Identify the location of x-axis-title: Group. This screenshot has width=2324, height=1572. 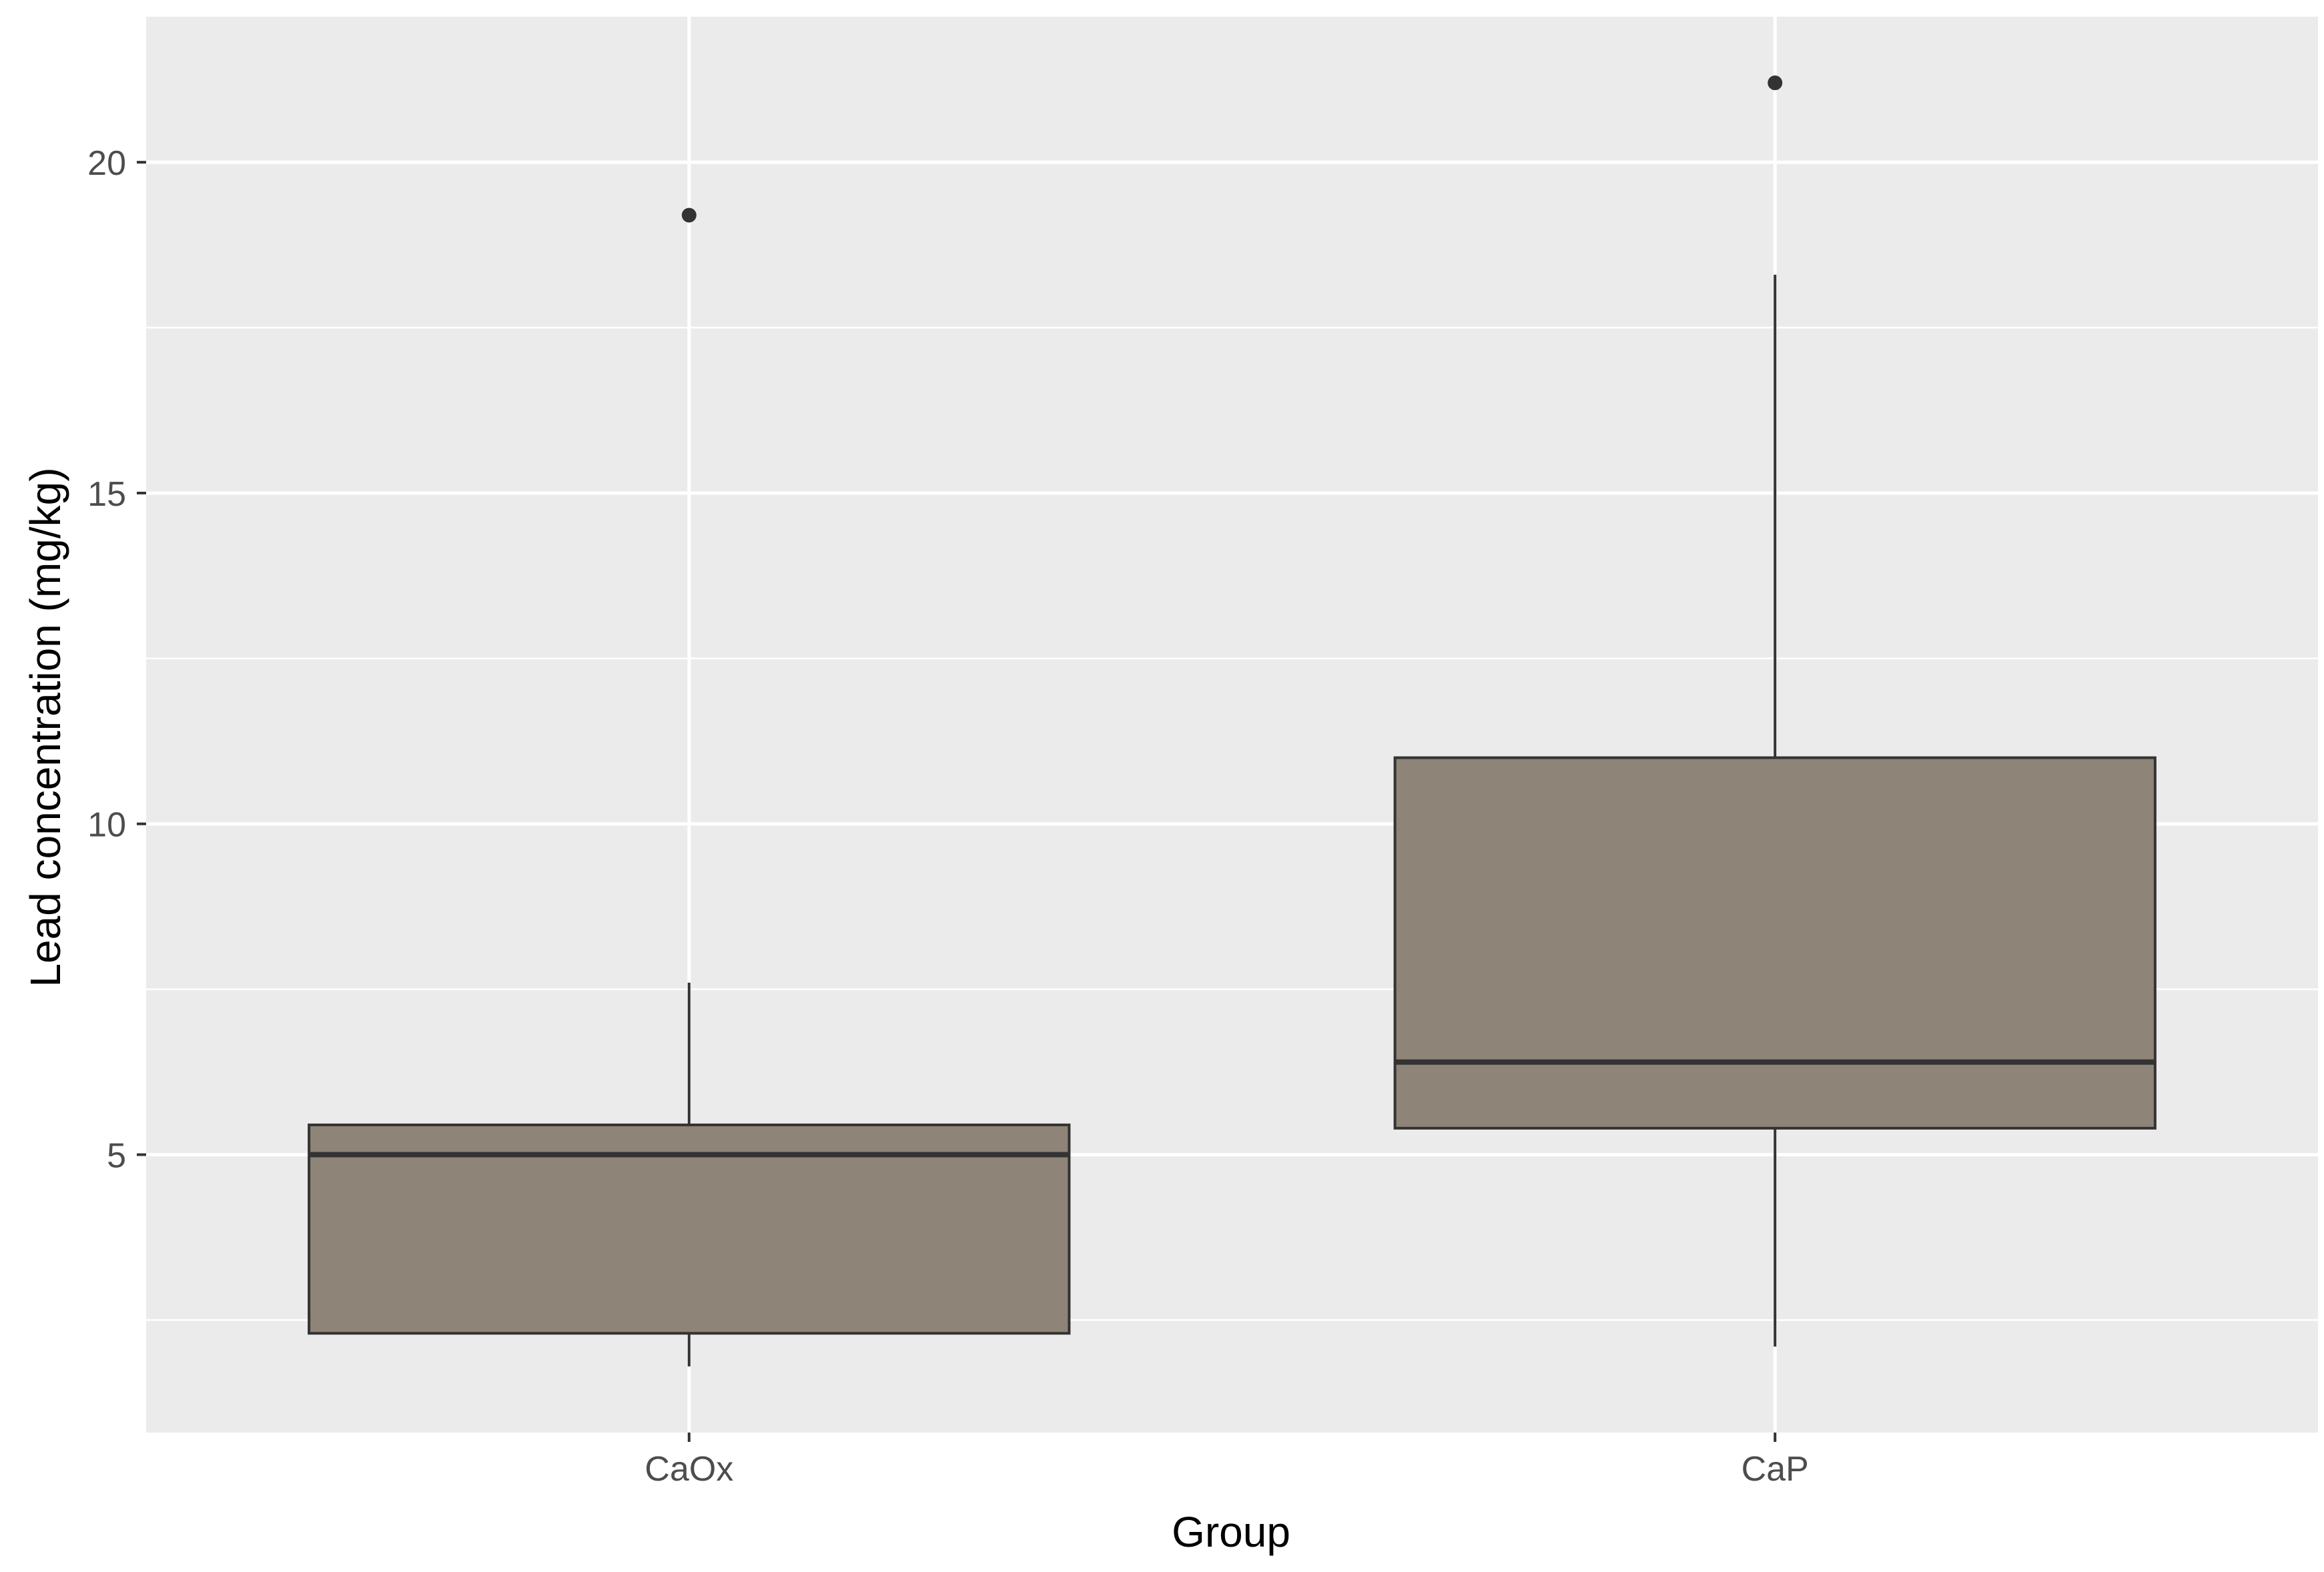
(1231, 1532).